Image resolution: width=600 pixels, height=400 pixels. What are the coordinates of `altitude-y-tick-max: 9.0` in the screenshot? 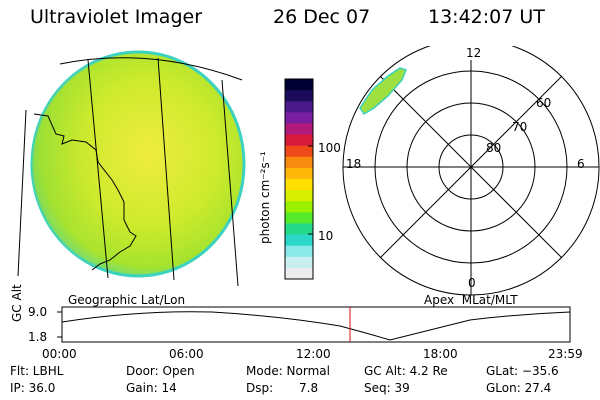 It's located at (38, 312).